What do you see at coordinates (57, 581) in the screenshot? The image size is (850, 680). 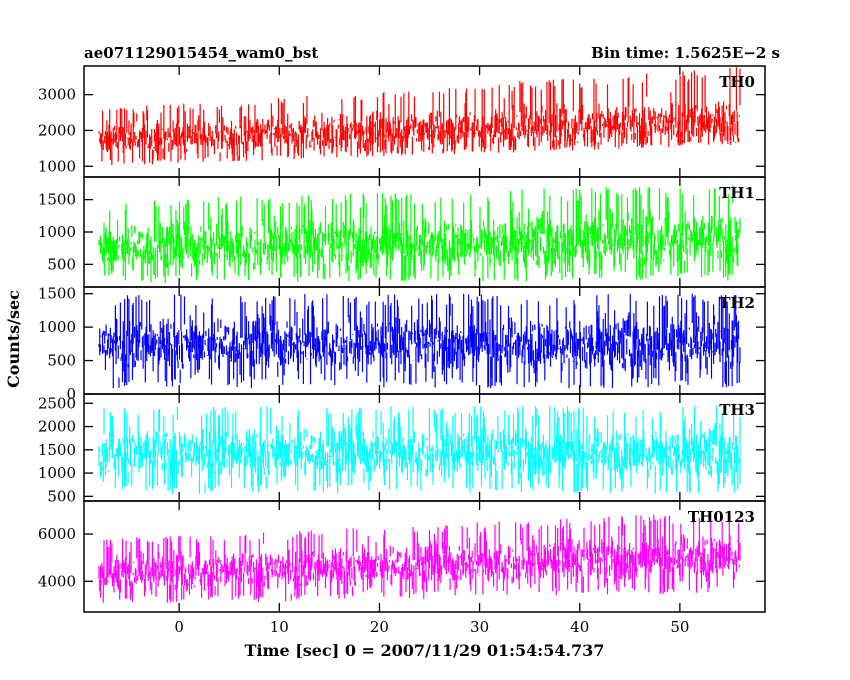 I see `y-tick-label: 4000` at bounding box center [57, 581].